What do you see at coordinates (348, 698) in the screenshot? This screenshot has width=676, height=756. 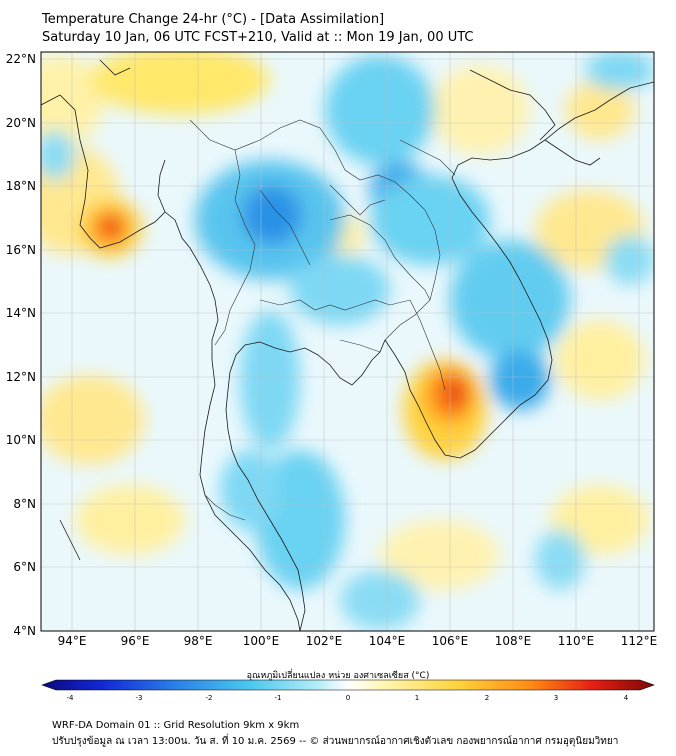 I see `colorbar-tick: 0` at bounding box center [348, 698].